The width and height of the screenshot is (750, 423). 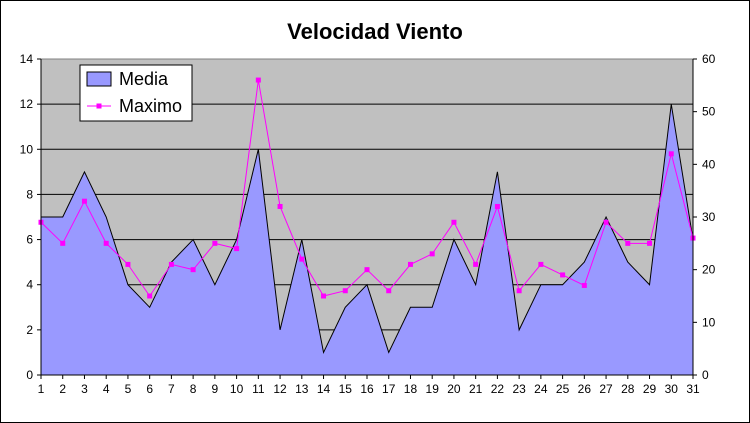 What do you see at coordinates (215, 389) in the screenshot?
I see `x-tick-label: 9` at bounding box center [215, 389].